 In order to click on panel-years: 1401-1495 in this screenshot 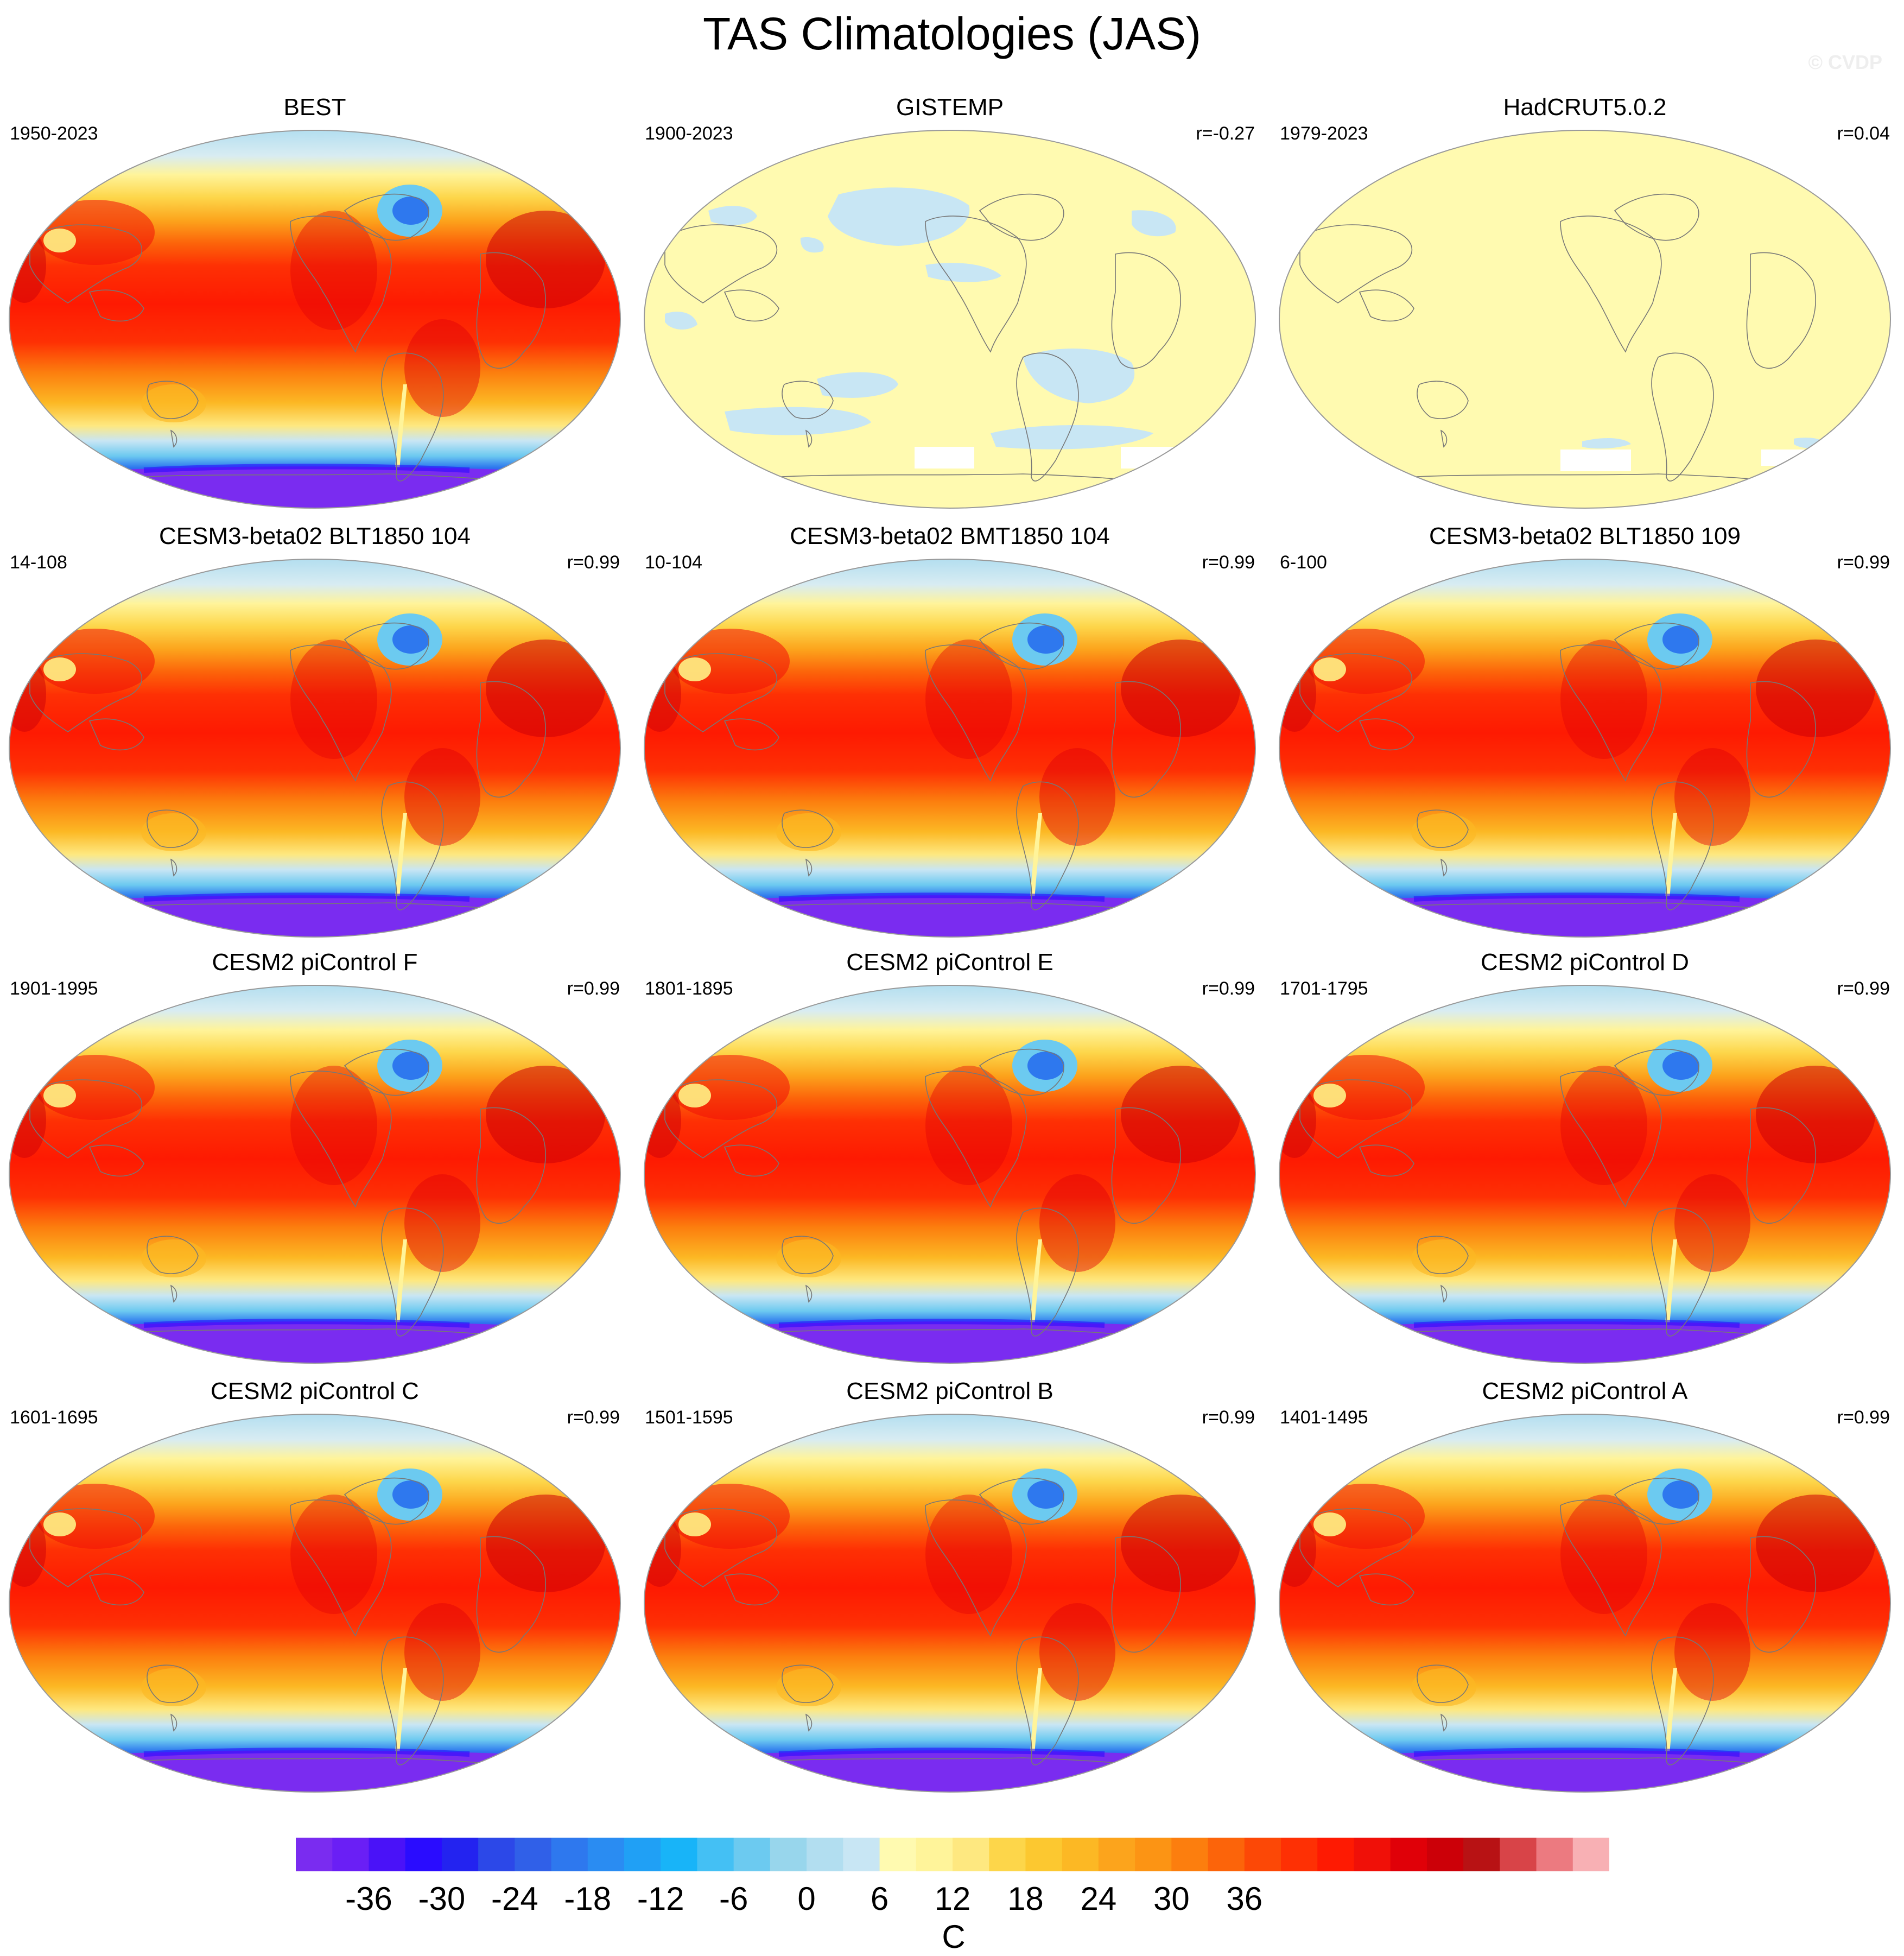, I will do `click(1324, 1417)`.